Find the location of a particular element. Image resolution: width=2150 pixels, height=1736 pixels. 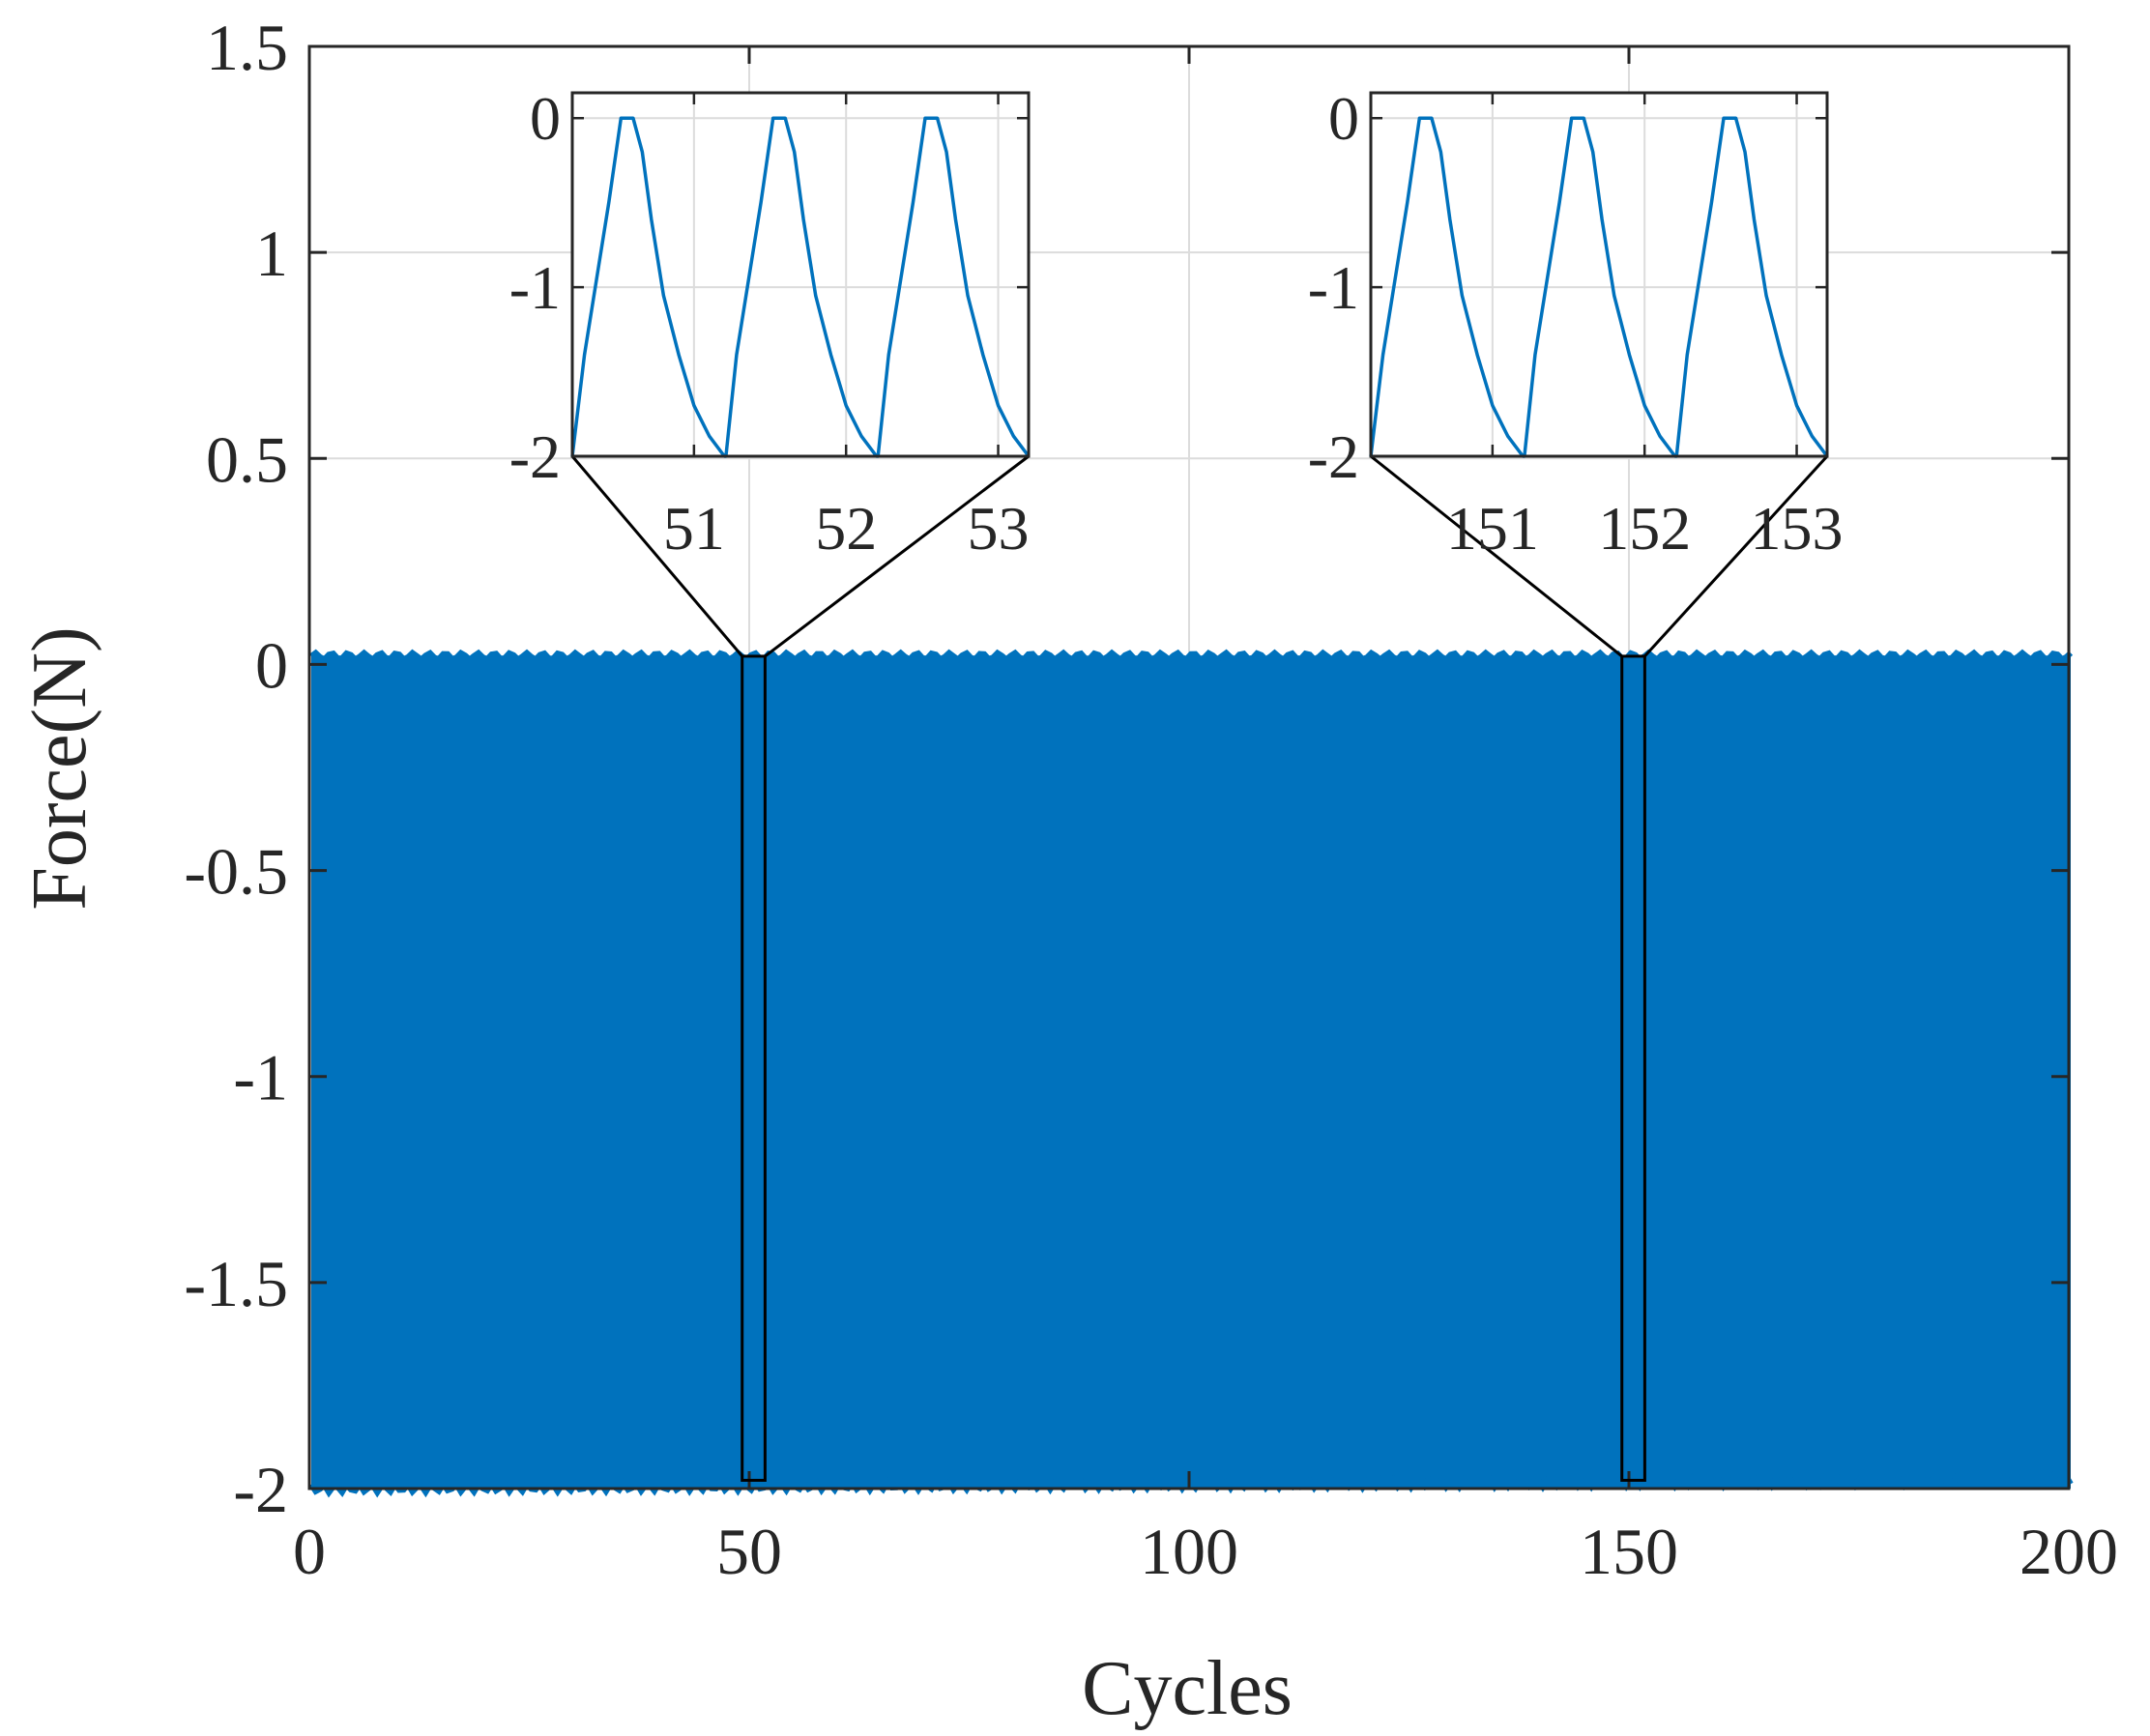

y-tick-label: -0.5 is located at coordinates (236, 872).